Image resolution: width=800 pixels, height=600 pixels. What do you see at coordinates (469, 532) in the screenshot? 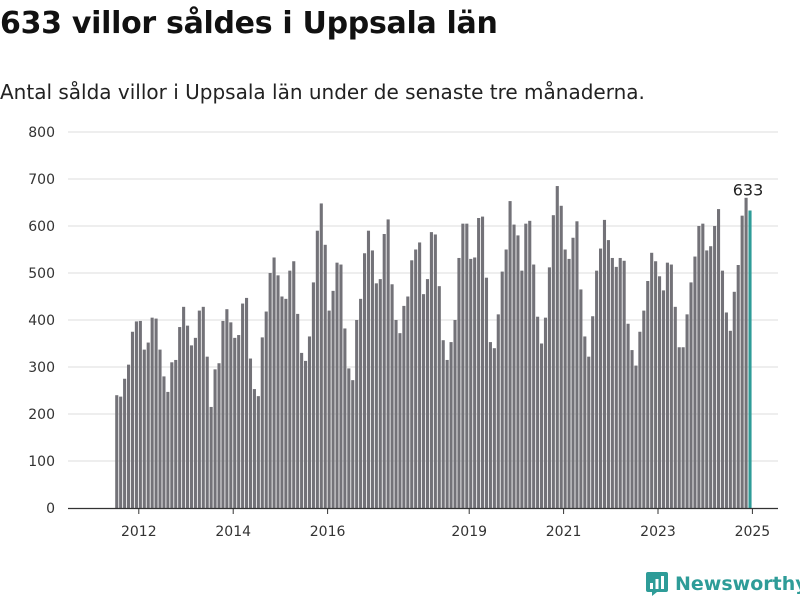
I see `x-tick-label: 2019` at bounding box center [469, 532].